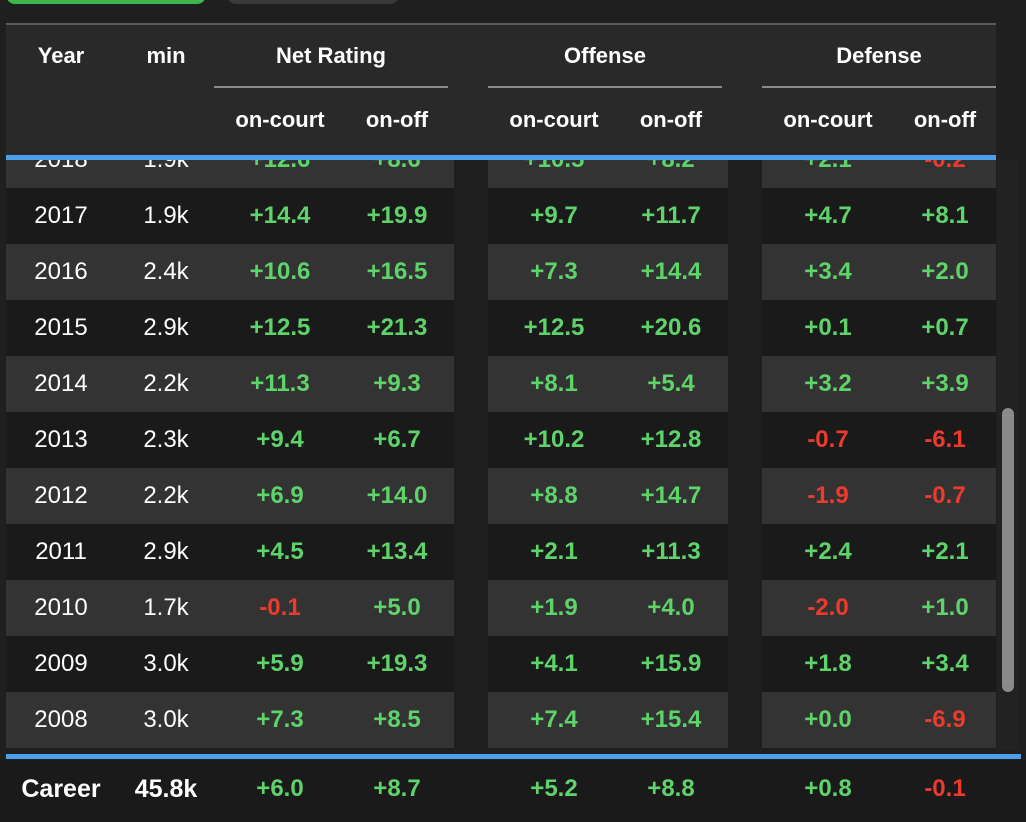 This screenshot has height=822, width=1026. Describe the element at coordinates (61, 719) in the screenshot. I see `year-cell: 2008` at that location.